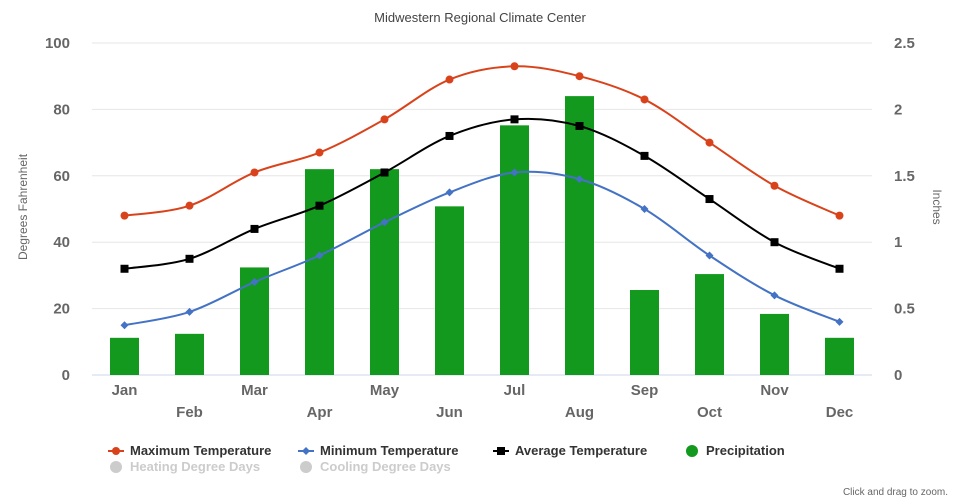 The height and width of the screenshot is (500, 960). I want to click on x-tick-label: May, so click(385, 390).